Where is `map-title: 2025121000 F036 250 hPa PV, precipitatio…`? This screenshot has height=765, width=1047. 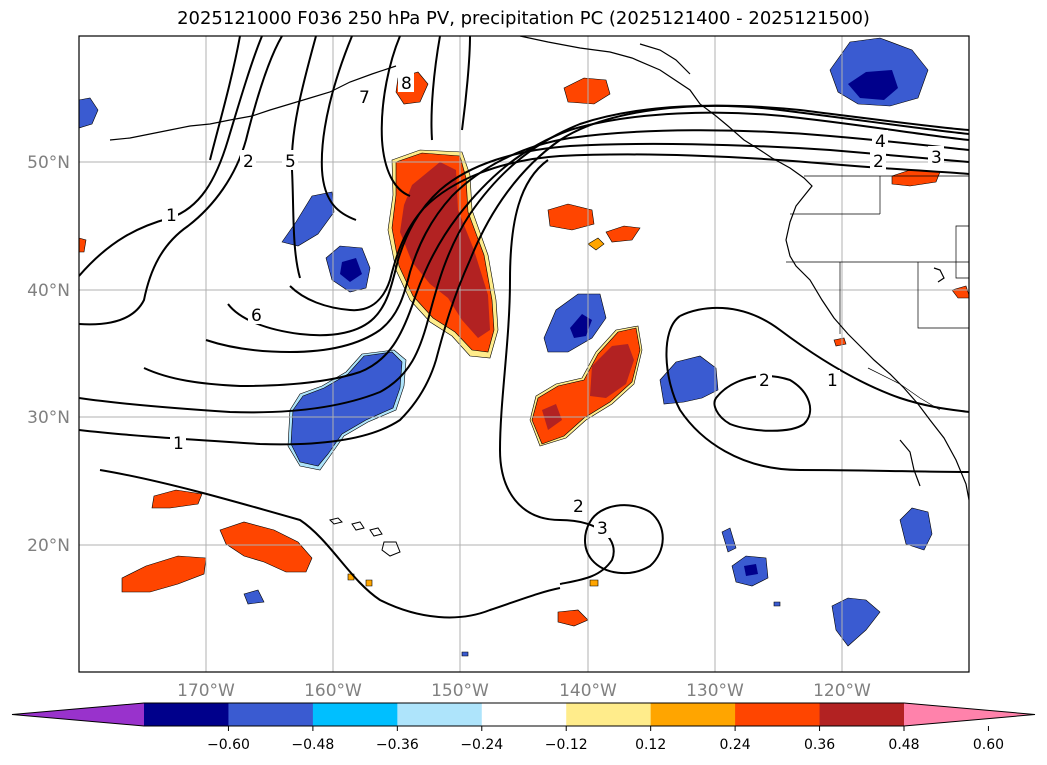 map-title: 2025121000 F036 250 hPa PV, precipitatio… is located at coordinates (523, 18).